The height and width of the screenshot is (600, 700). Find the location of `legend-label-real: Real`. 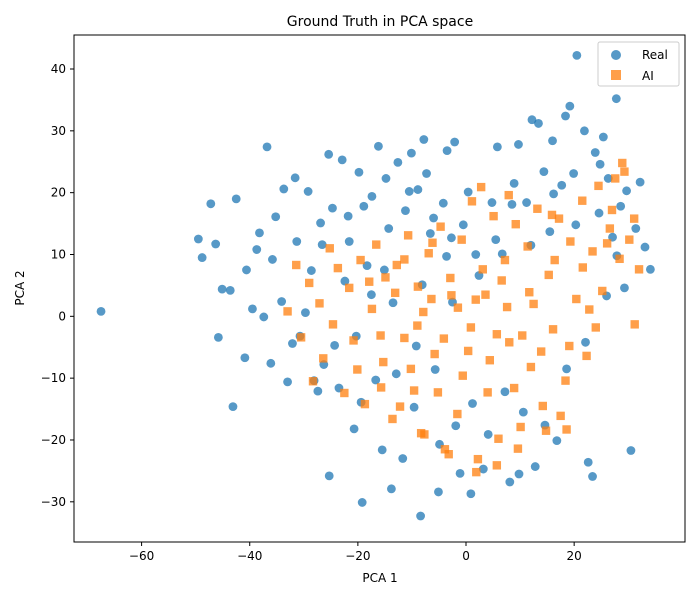

legend-label-real: Real is located at coordinates (655, 55).